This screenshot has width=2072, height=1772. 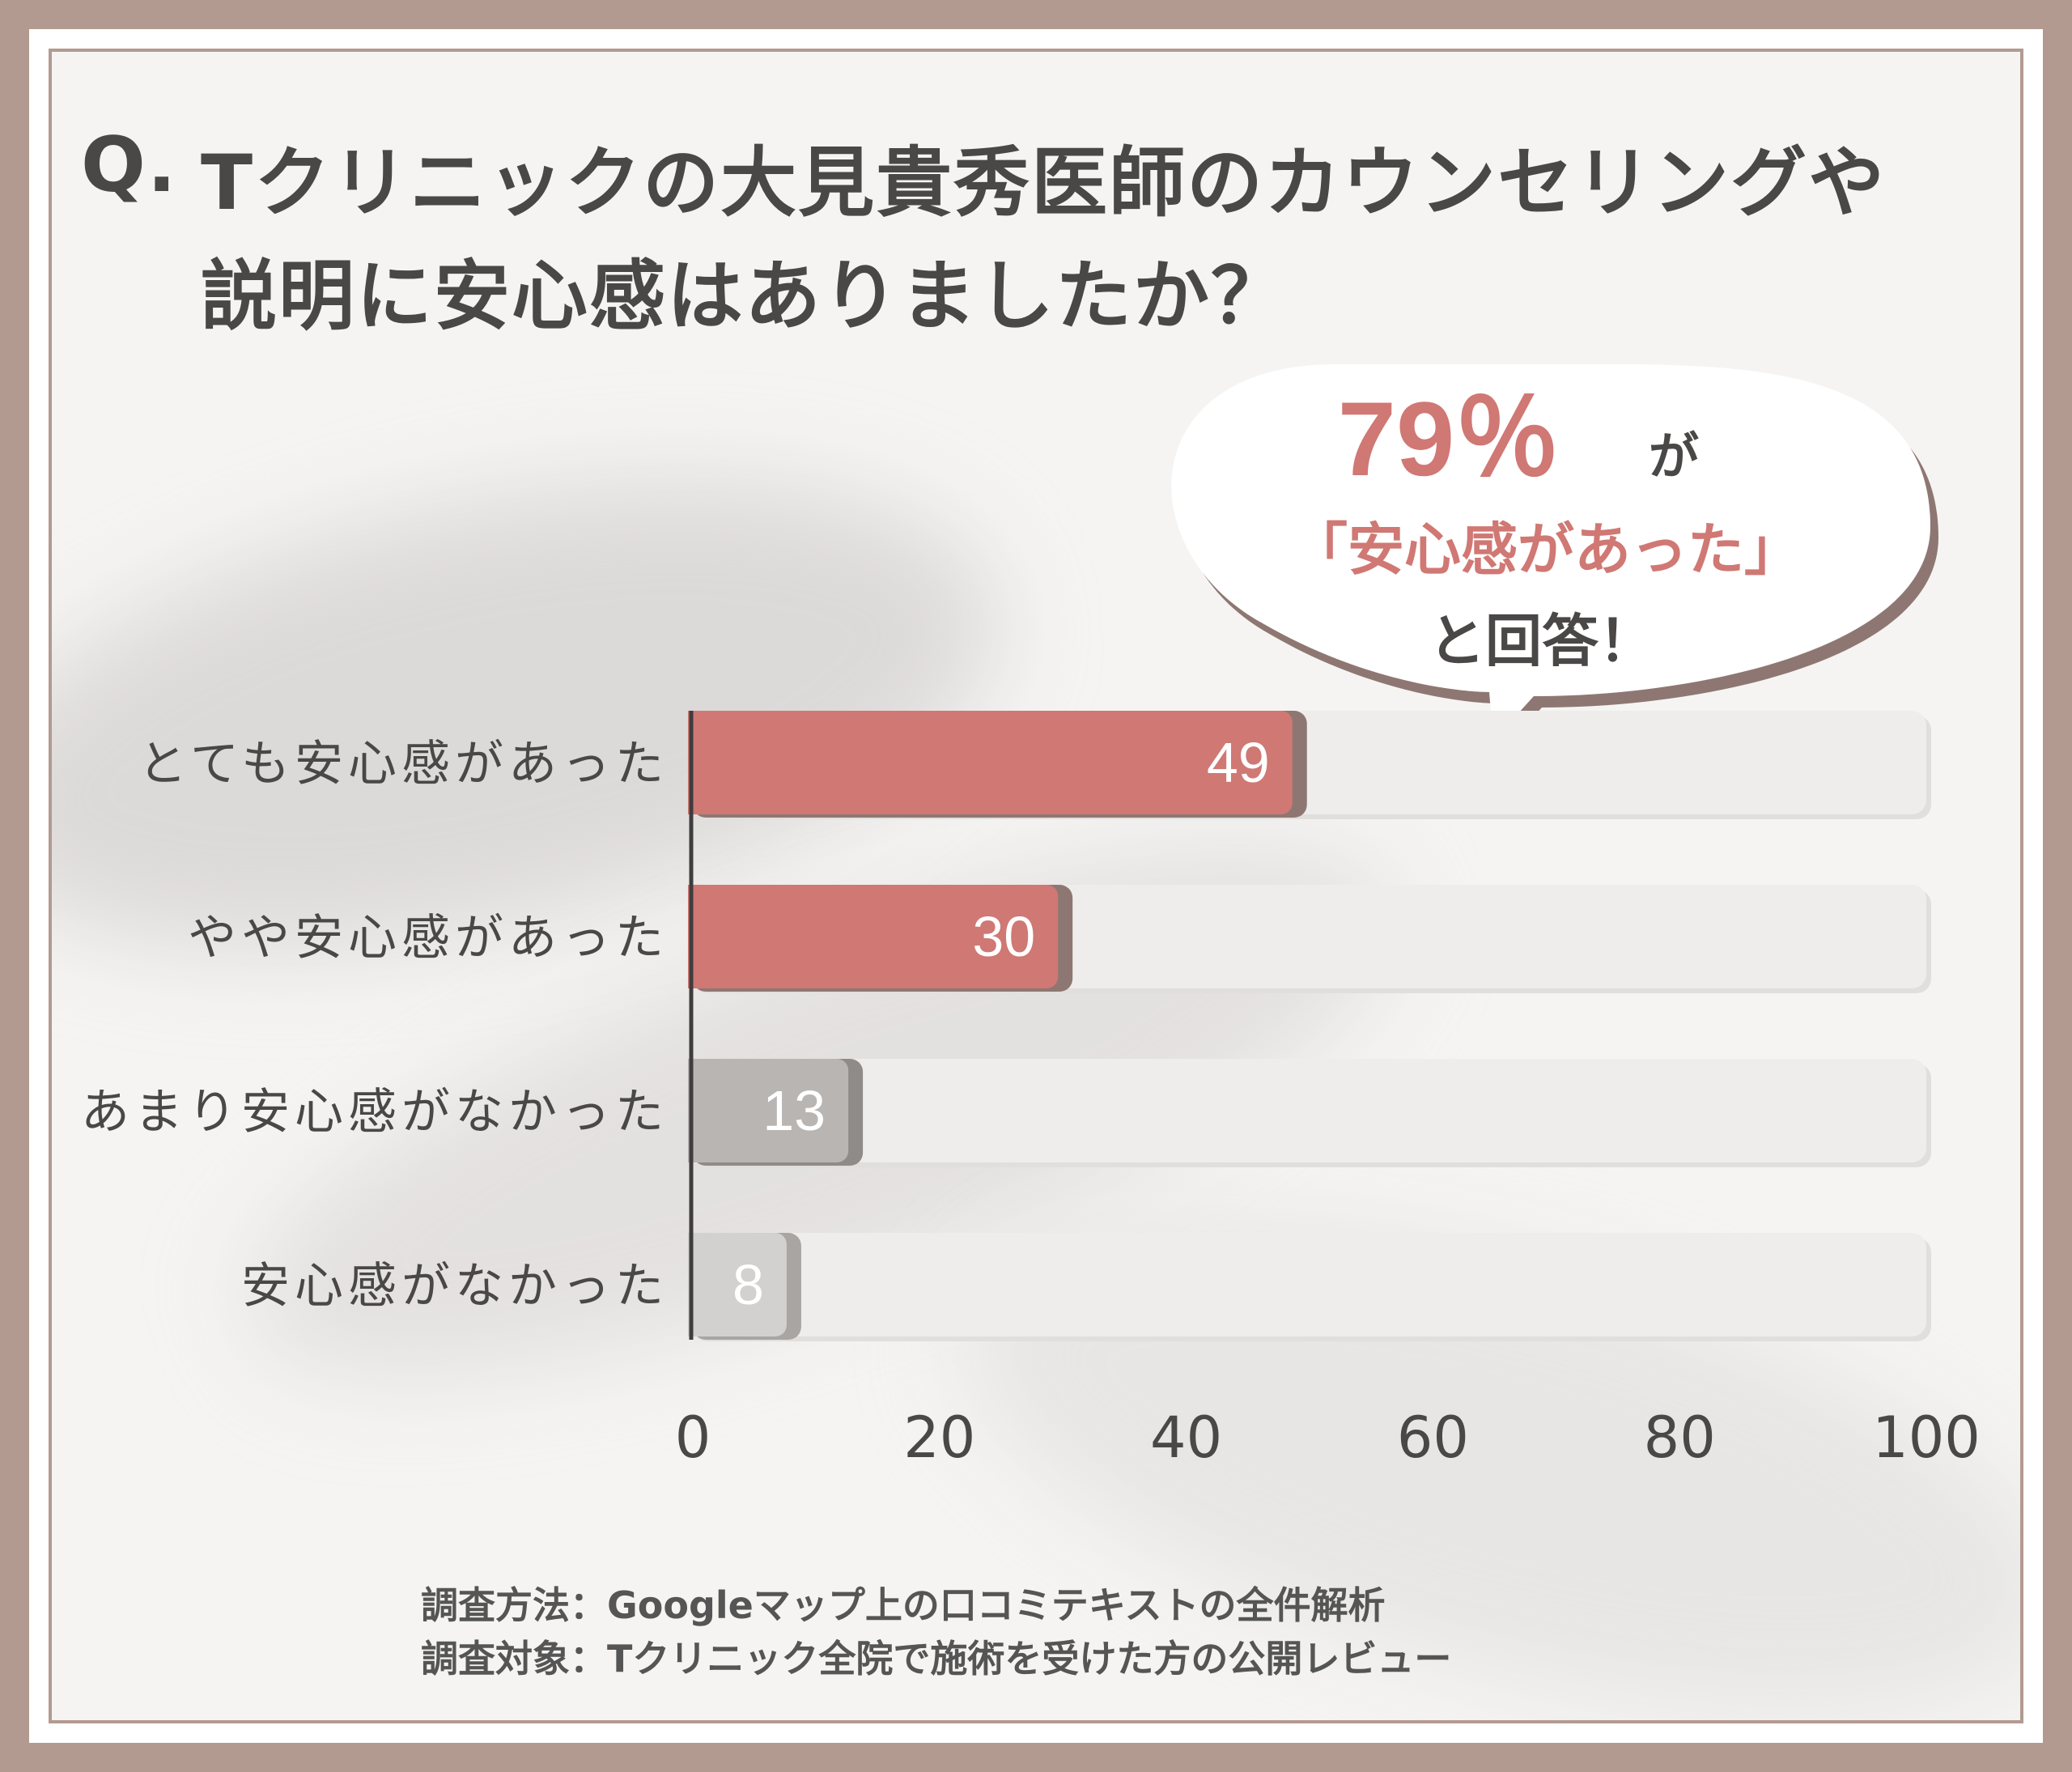 What do you see at coordinates (939, 1437) in the screenshot?
I see `x-tick-label: 20` at bounding box center [939, 1437].